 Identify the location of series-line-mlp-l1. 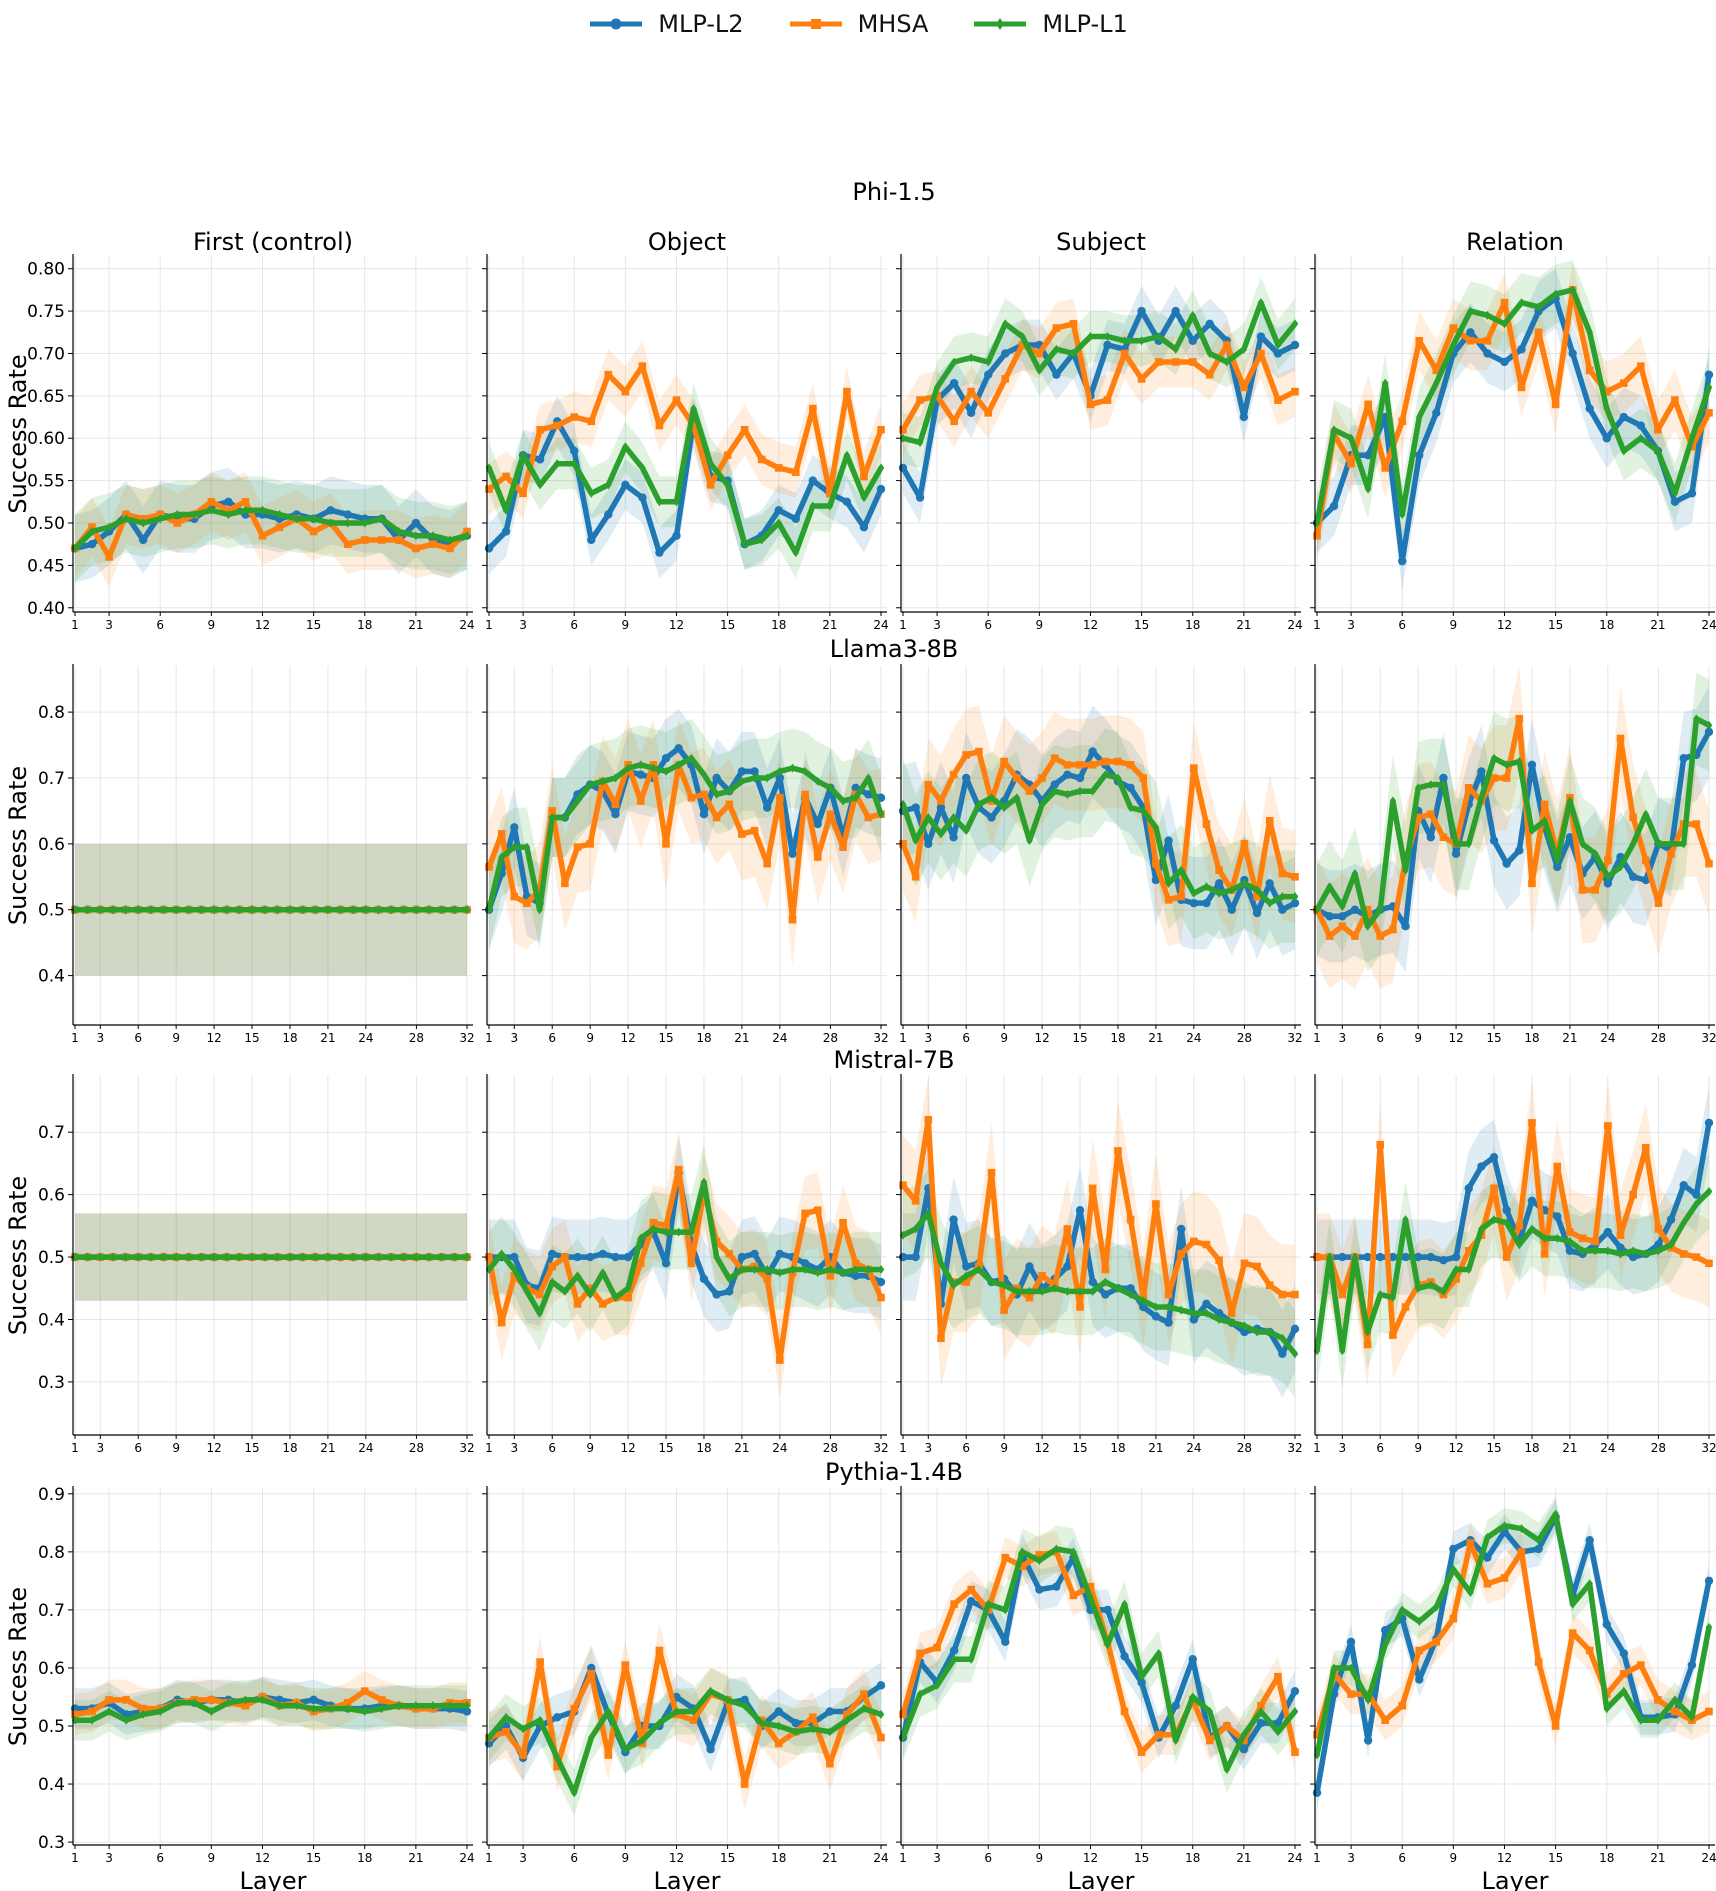
(1099, 372).